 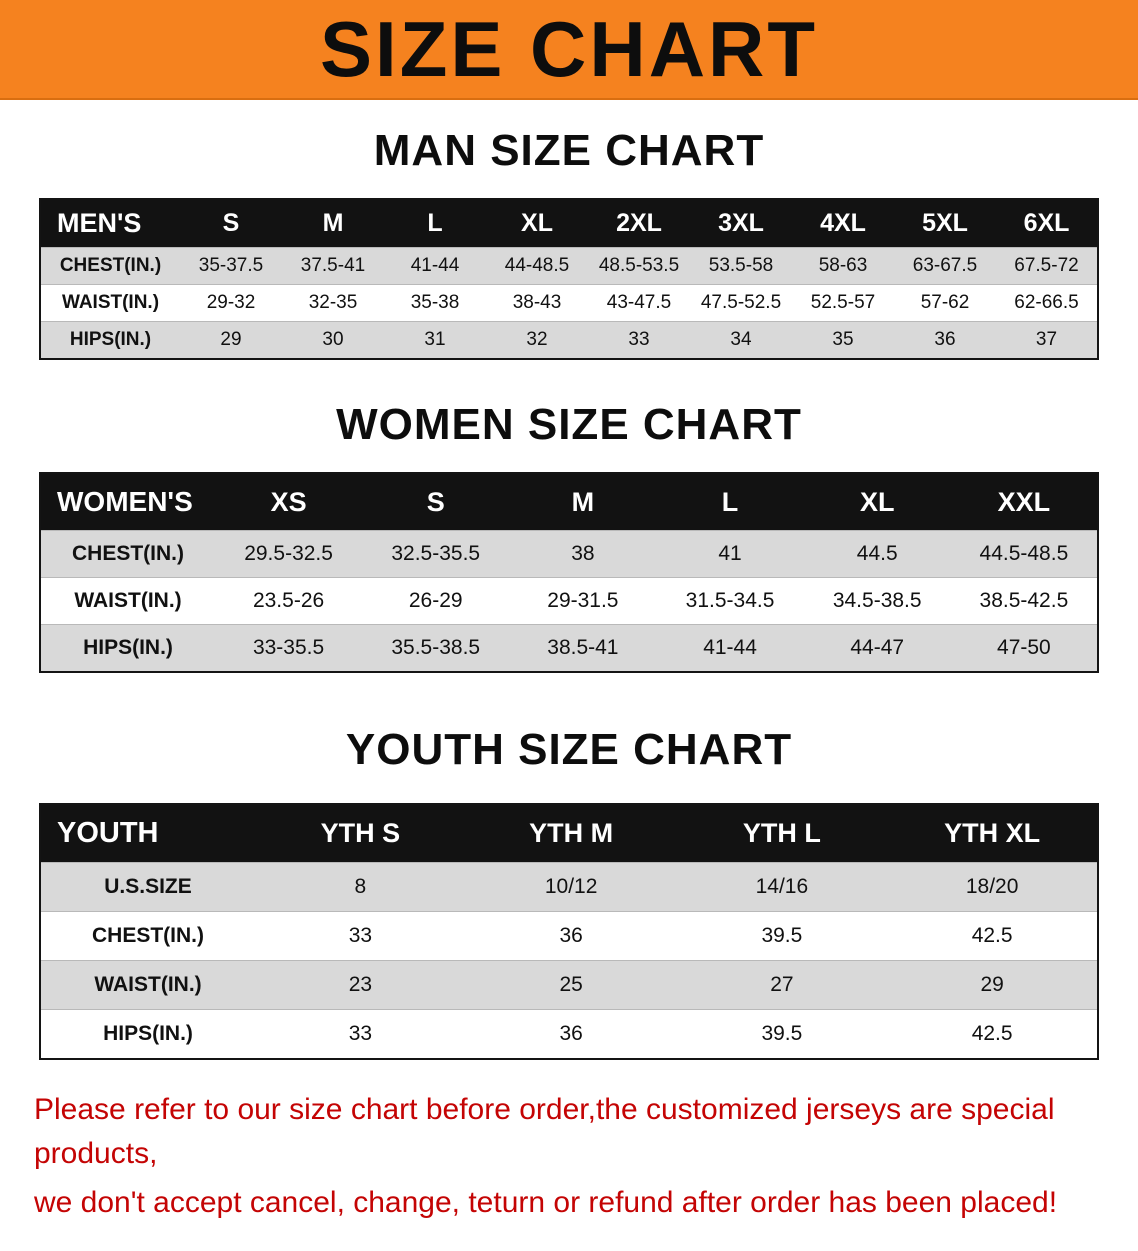 I want to click on size-column-header: YTH L, so click(x=782, y=833).